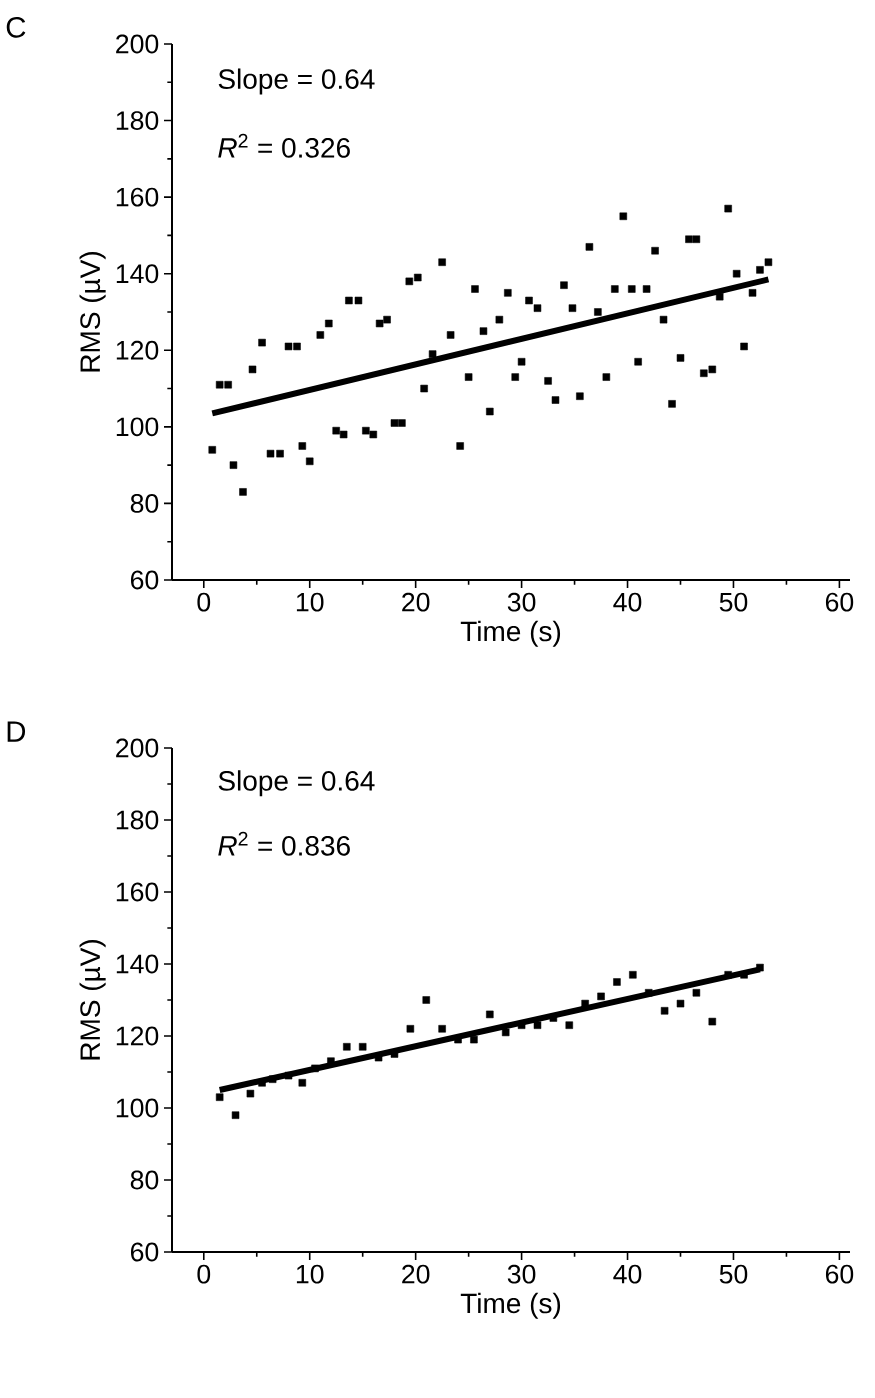 The height and width of the screenshot is (1398, 875). I want to click on annotation: R$^{2}$ = 0.836, so click(284, 843).